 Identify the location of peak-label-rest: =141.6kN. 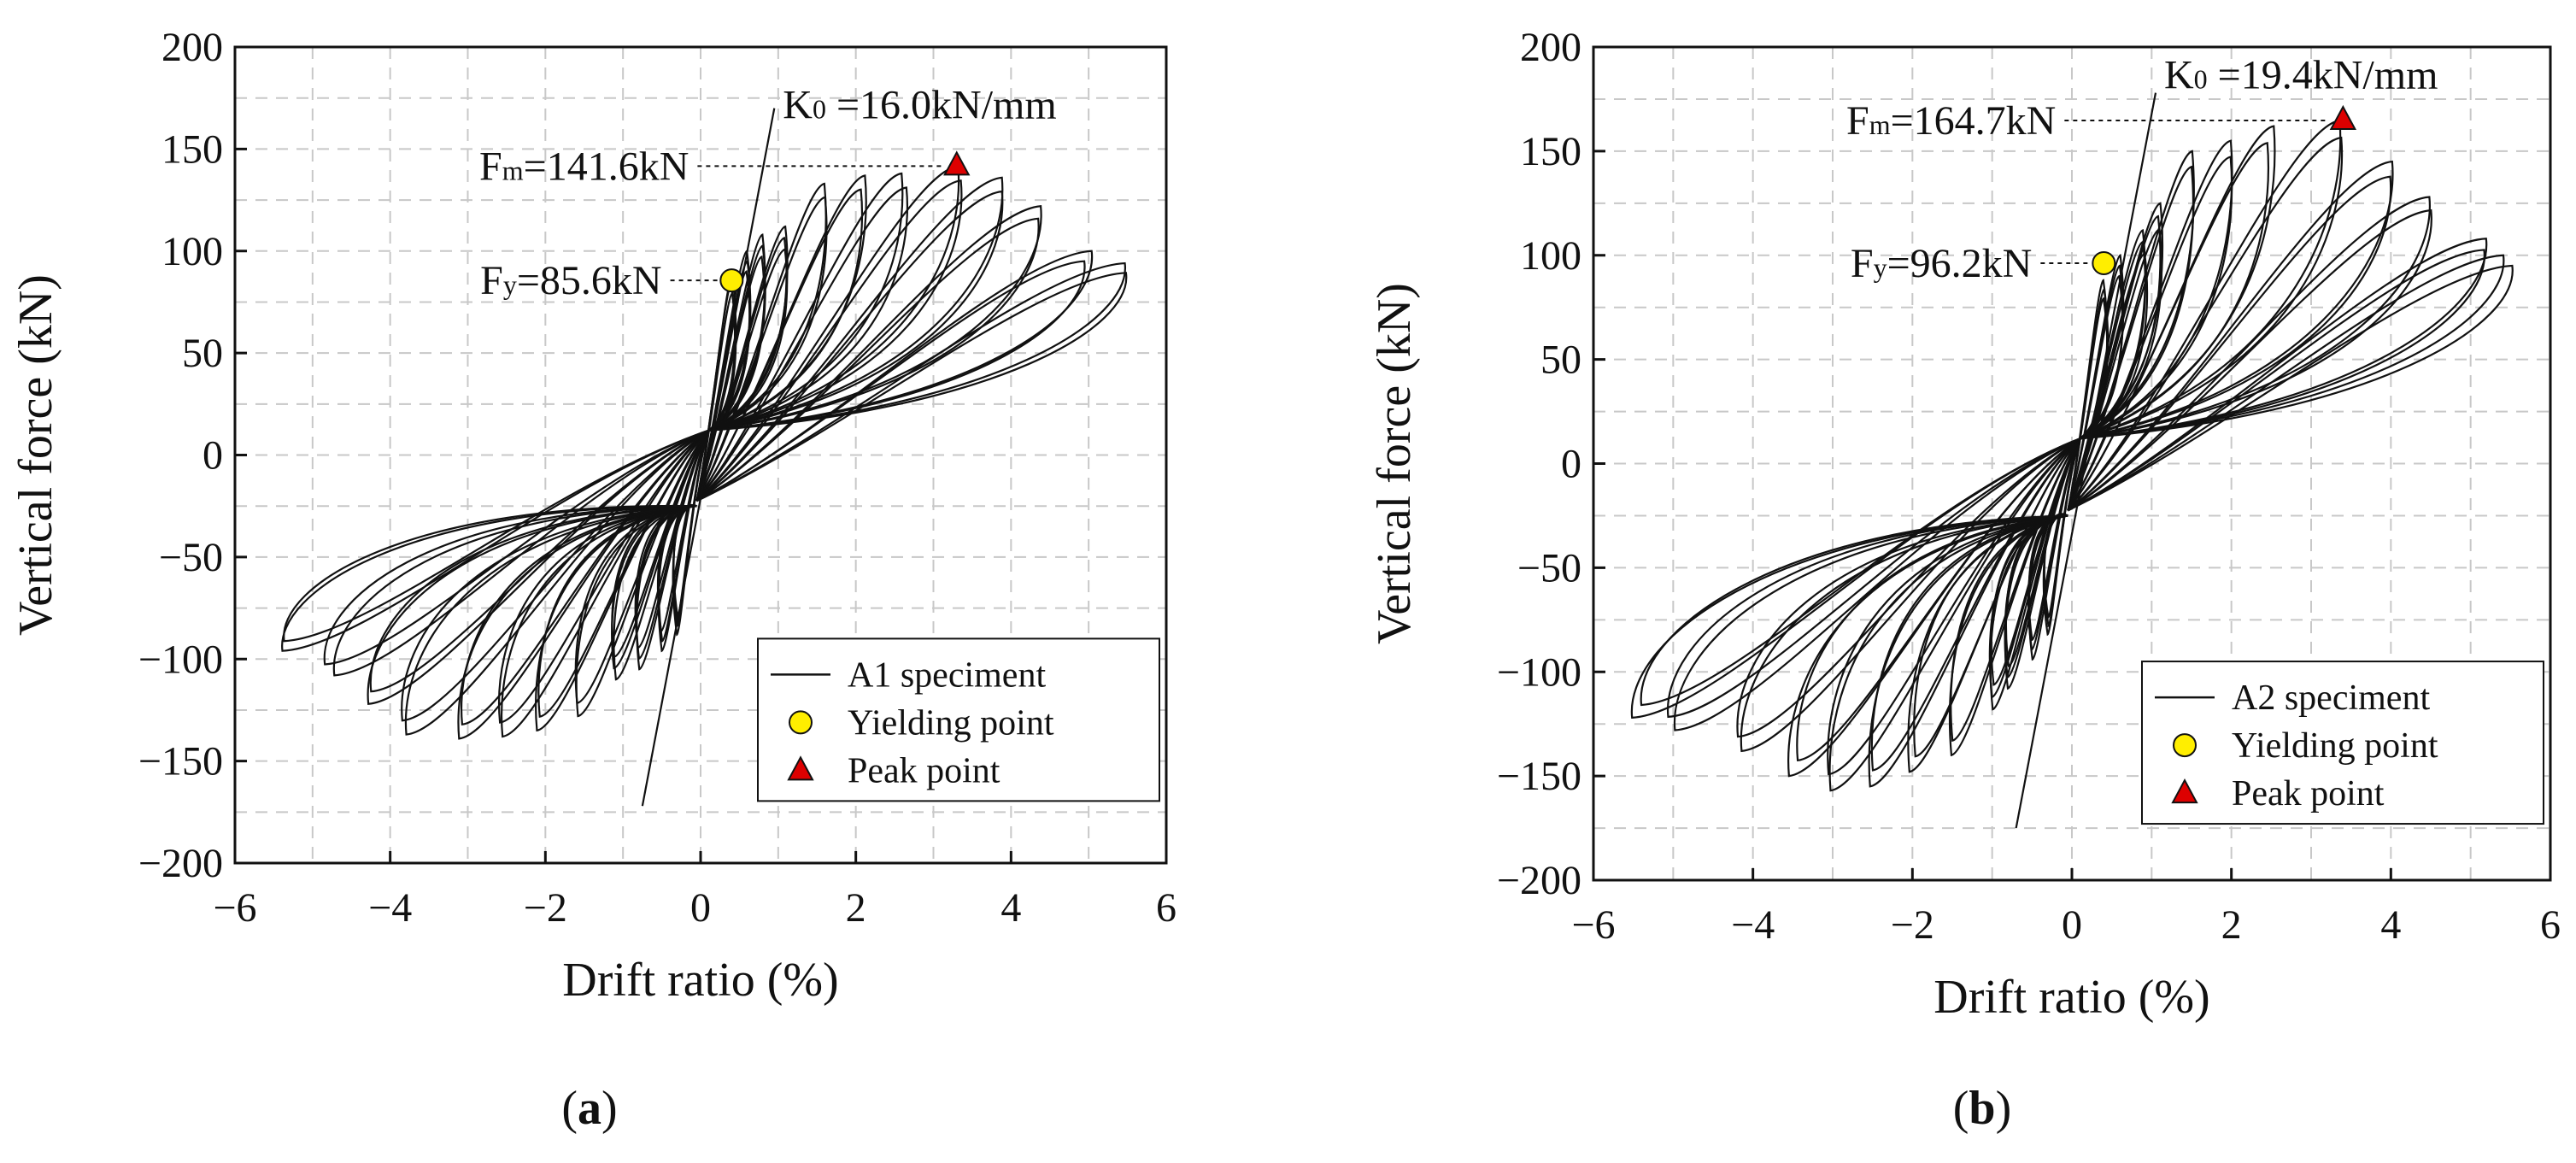
(606, 166).